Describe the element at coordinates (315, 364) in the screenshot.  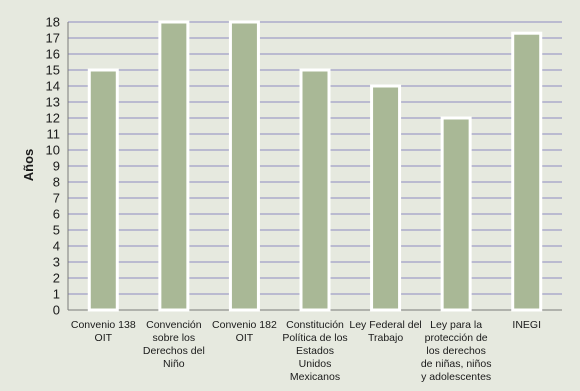
I see `x-tick-label-line: Unidos` at that location.